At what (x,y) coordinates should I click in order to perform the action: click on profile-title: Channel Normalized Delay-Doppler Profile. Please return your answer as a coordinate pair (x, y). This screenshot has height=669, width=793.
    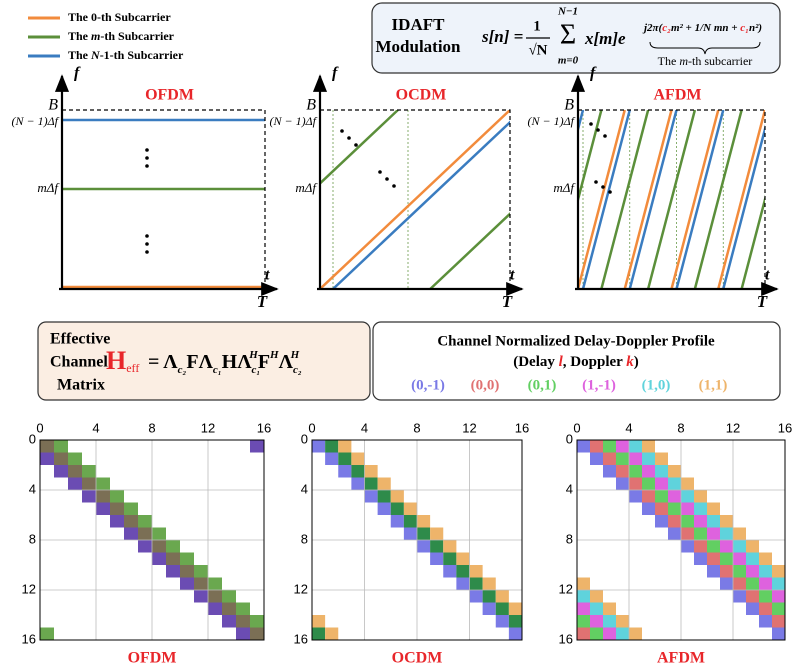
    Looking at the image, I should click on (576, 341).